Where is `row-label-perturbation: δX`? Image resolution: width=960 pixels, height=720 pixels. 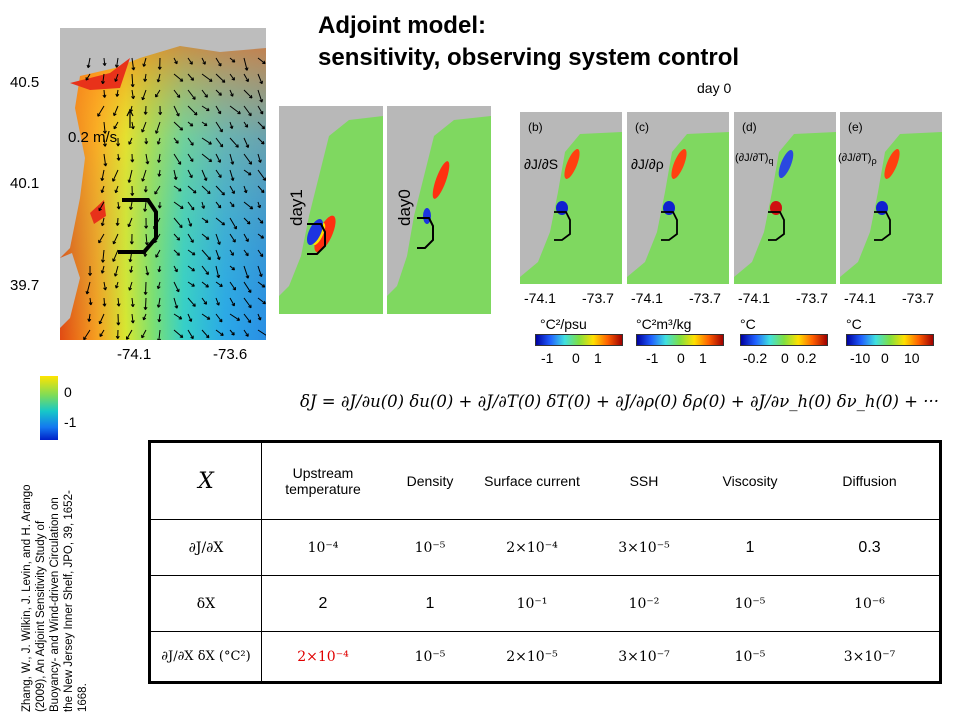
row-label-perturbation: δX is located at coordinates (205, 603).